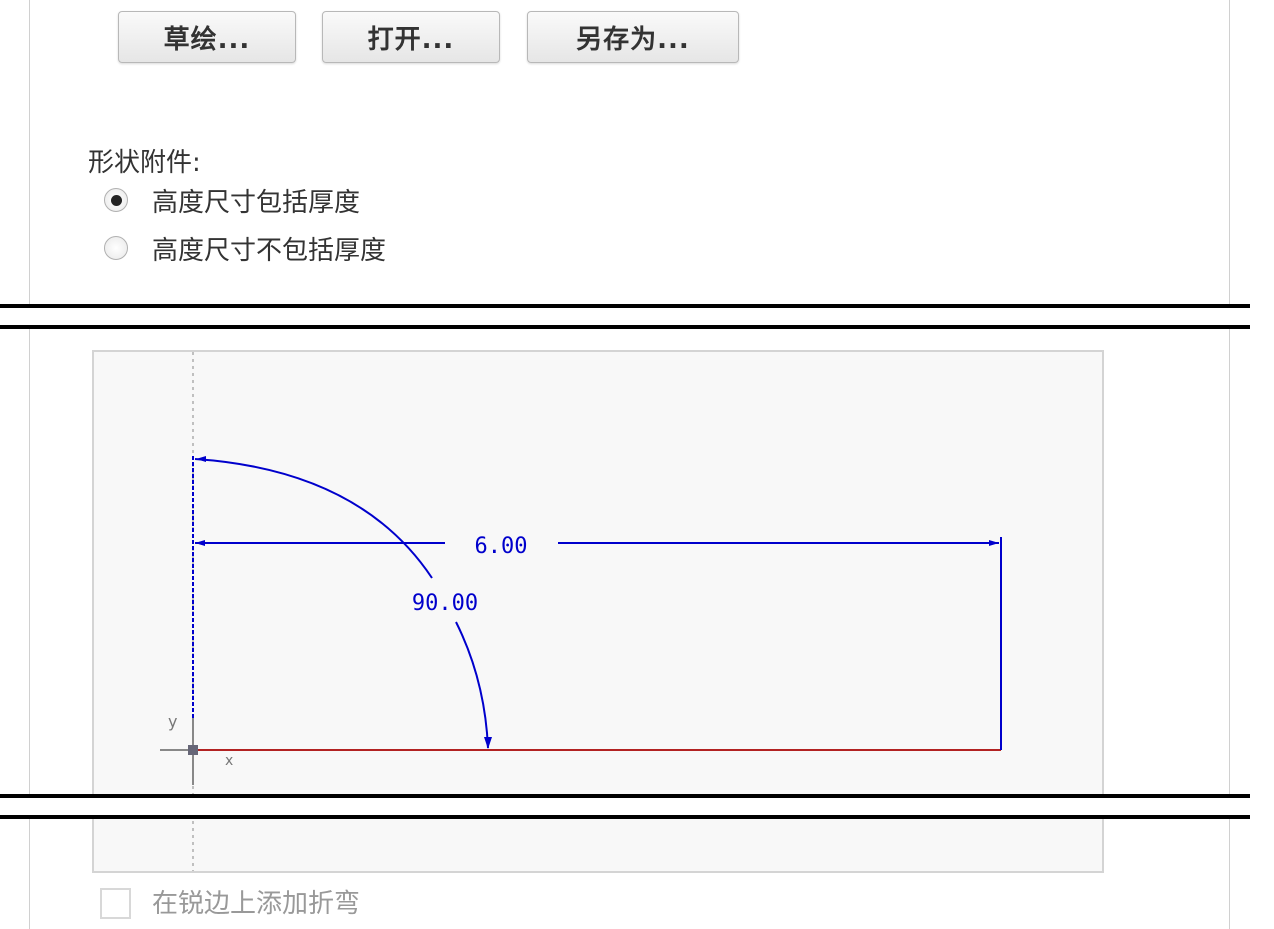 The image size is (1274, 929). I want to click on shape-attachment-label: 形状附件:, so click(144, 163).